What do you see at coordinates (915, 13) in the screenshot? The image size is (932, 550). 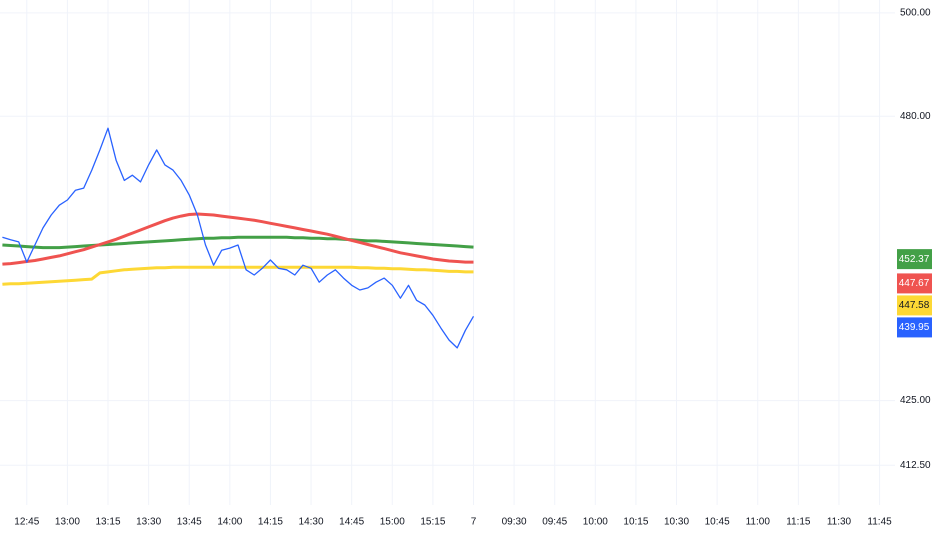 I see `y-tick-label: 500.00` at bounding box center [915, 13].